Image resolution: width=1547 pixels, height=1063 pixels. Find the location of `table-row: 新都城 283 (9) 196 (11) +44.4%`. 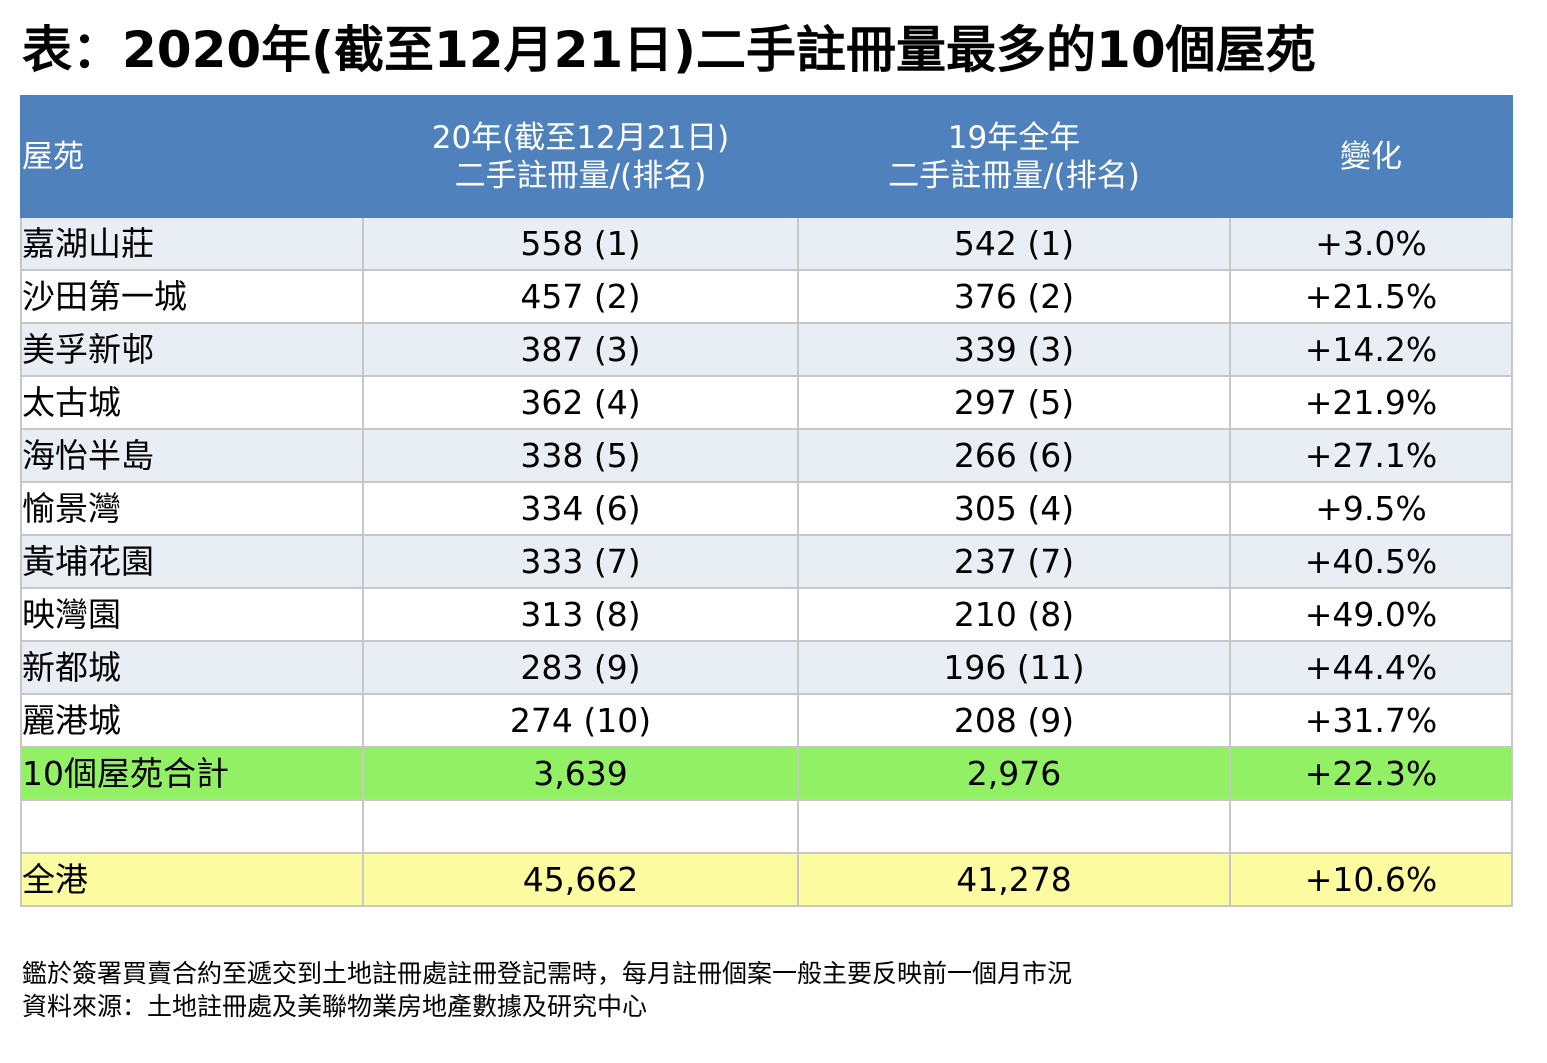

table-row: 新都城 283 (9) 196 (11) +44.4% is located at coordinates (766, 667).